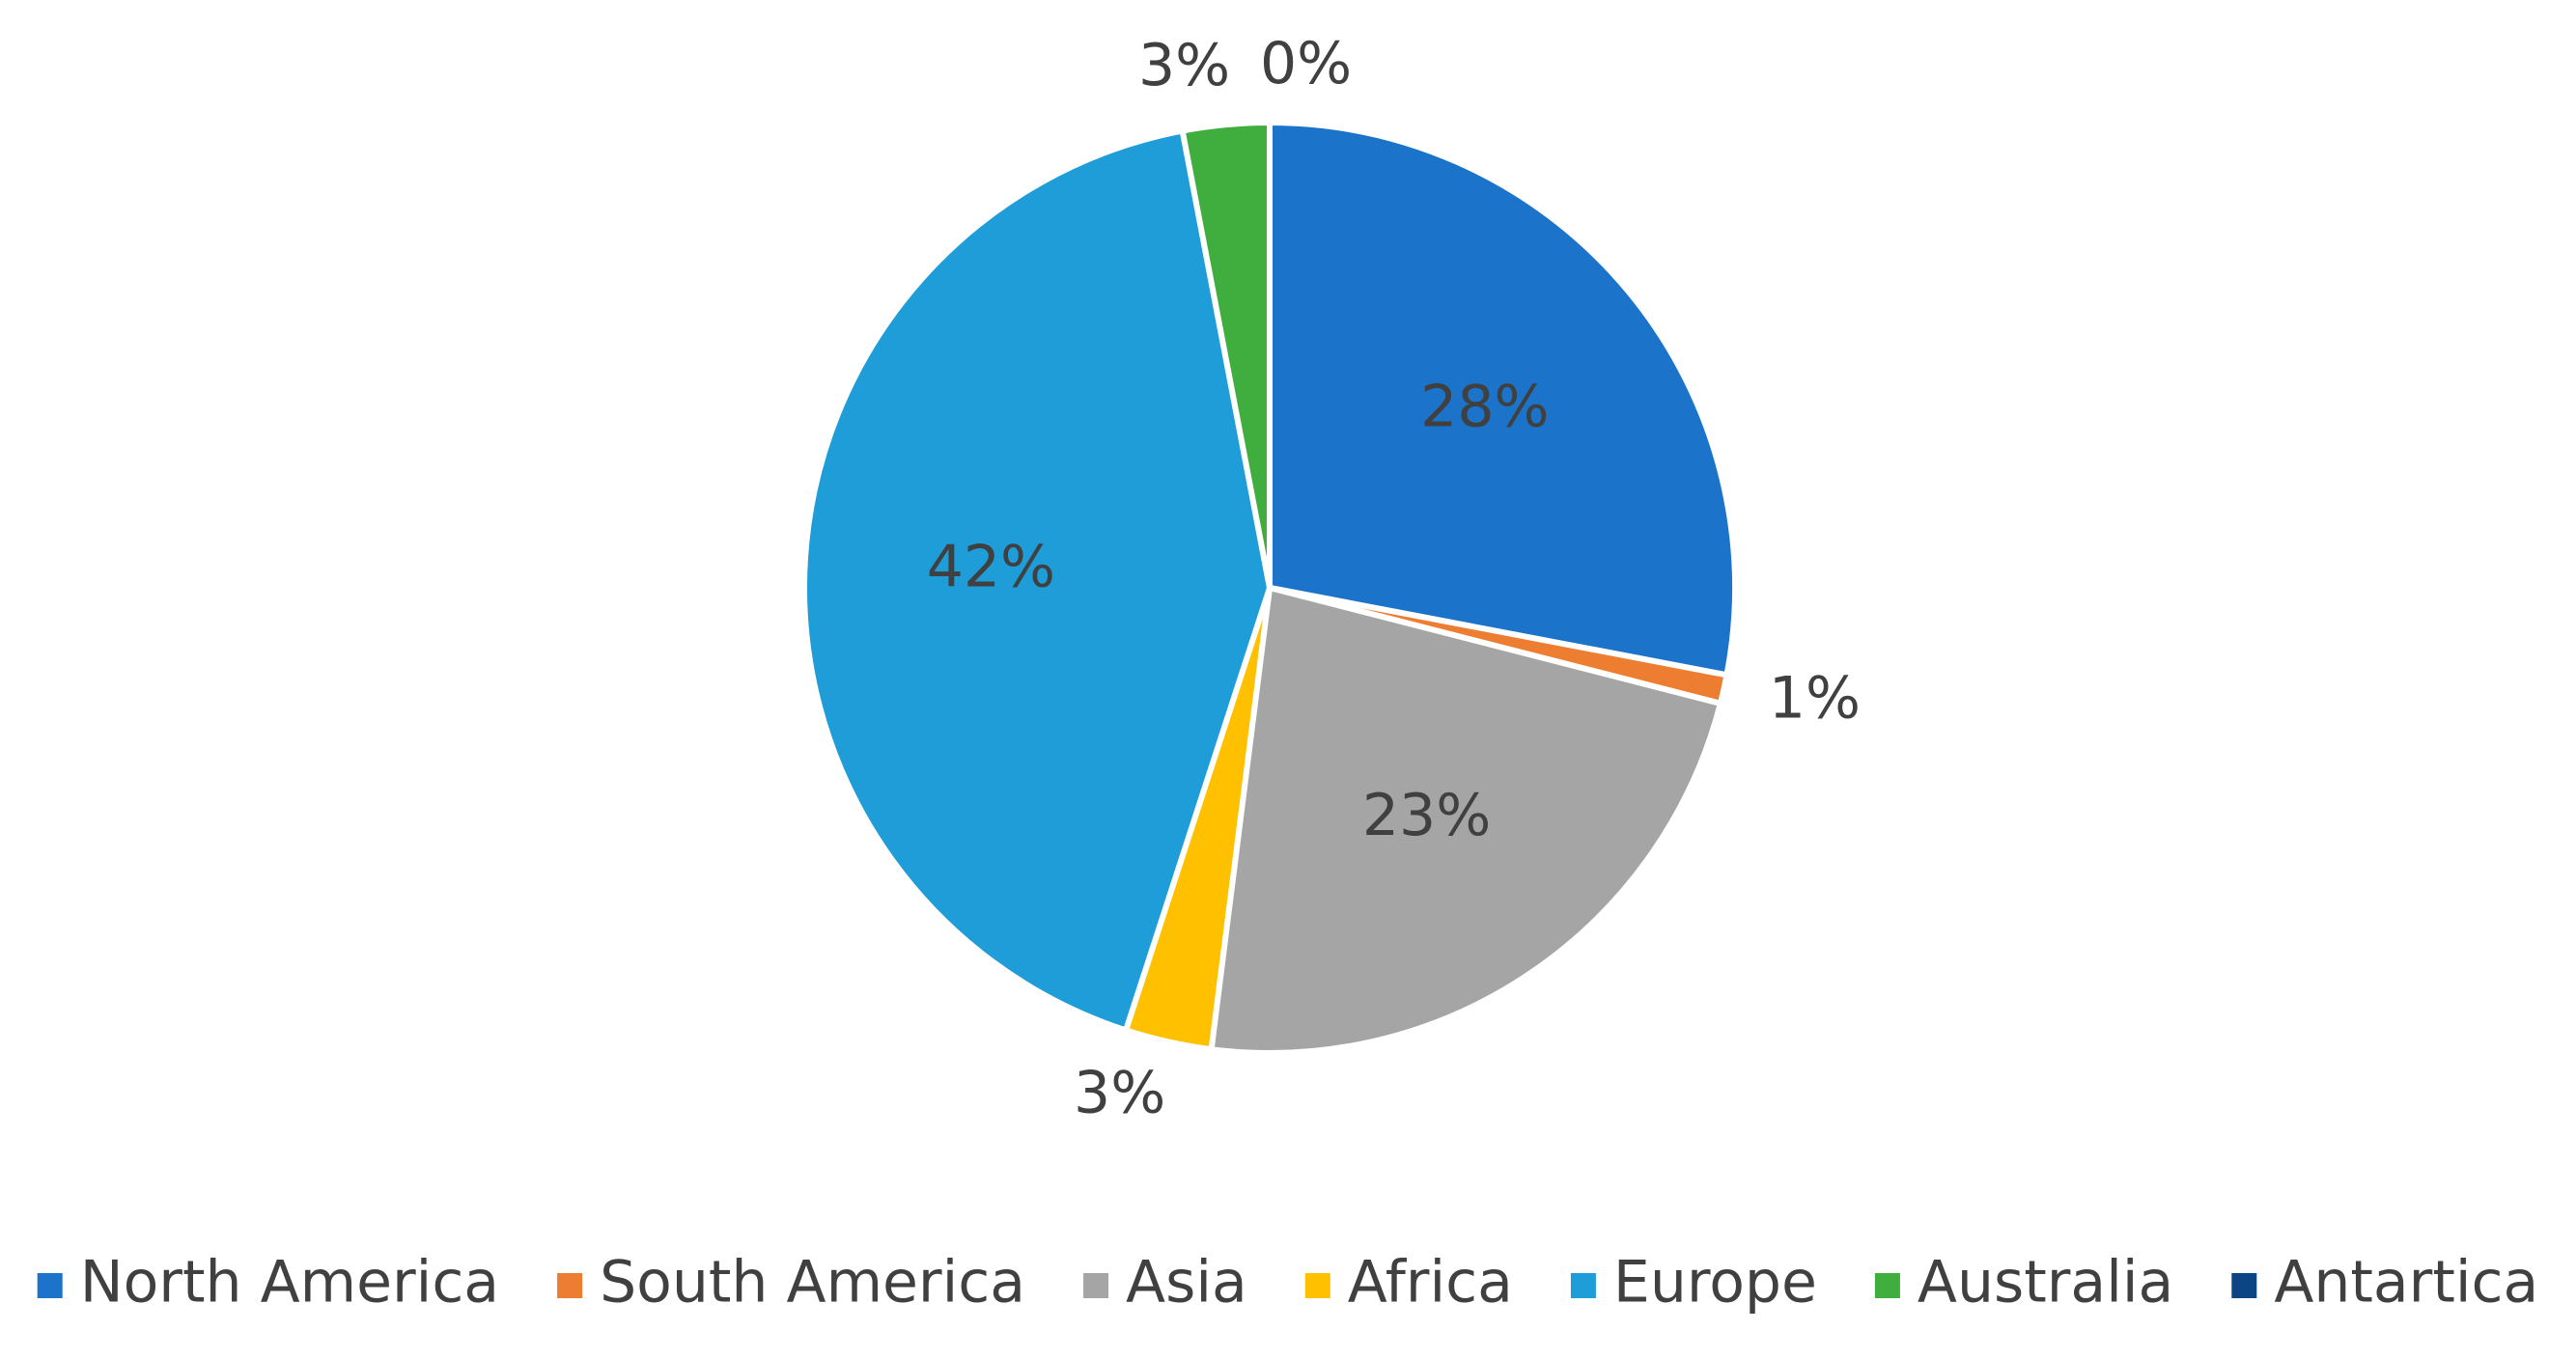  What do you see at coordinates (1715, 1283) in the screenshot?
I see `legend-label: Europe` at bounding box center [1715, 1283].